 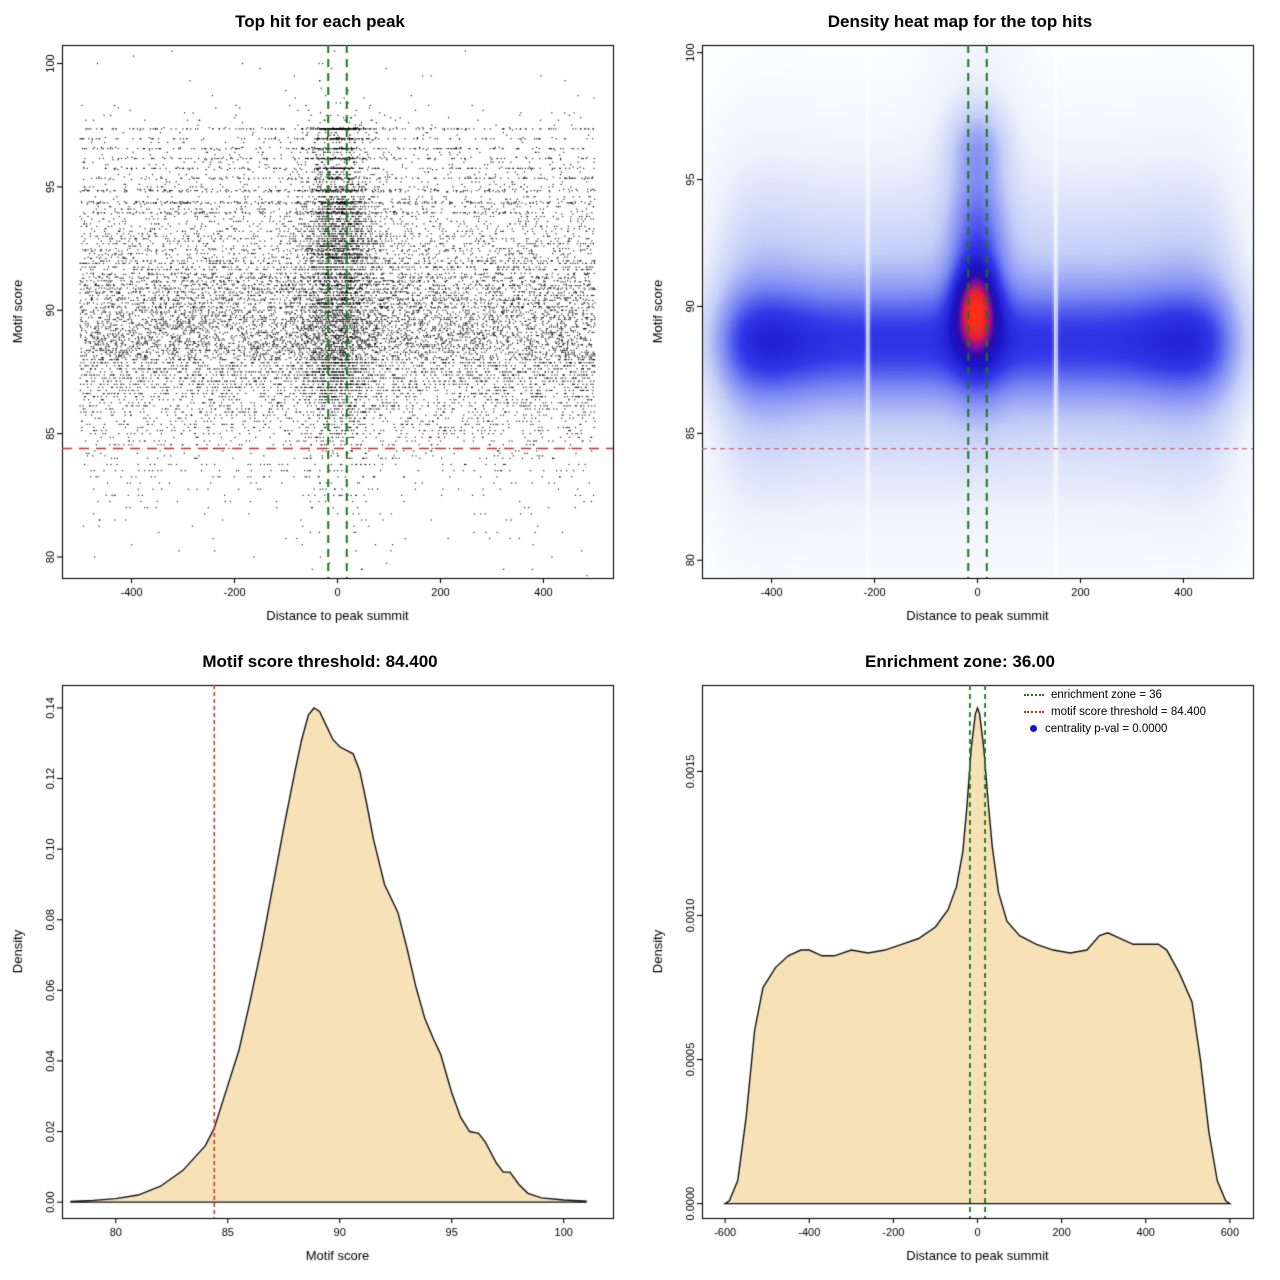 I want to click on red-dotted-line-icon, so click(x=1034, y=711).